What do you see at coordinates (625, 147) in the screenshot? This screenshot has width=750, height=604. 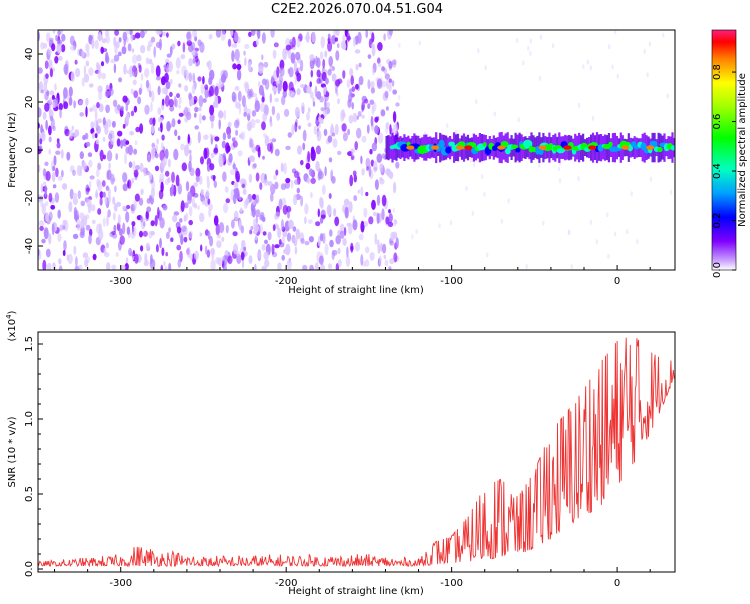 I see `signal-peak` at bounding box center [625, 147].